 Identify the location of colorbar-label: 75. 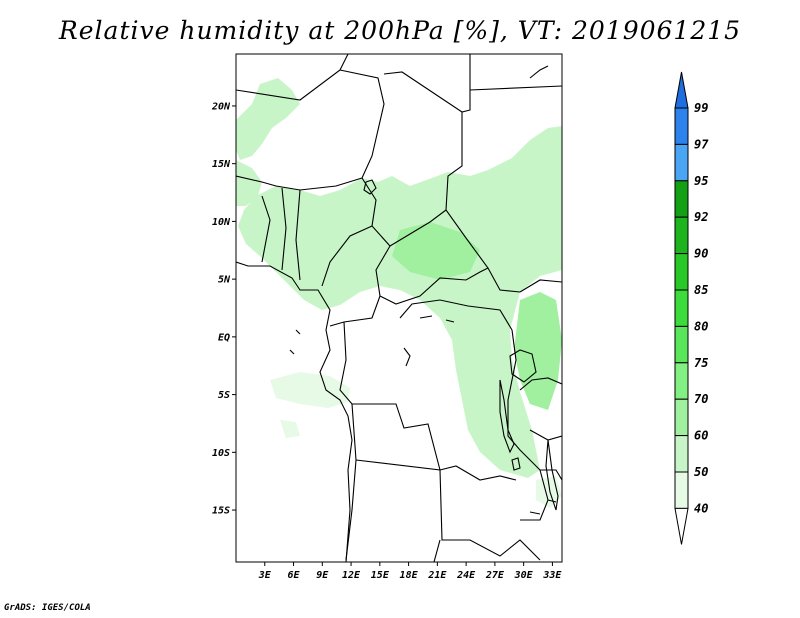
(701, 363).